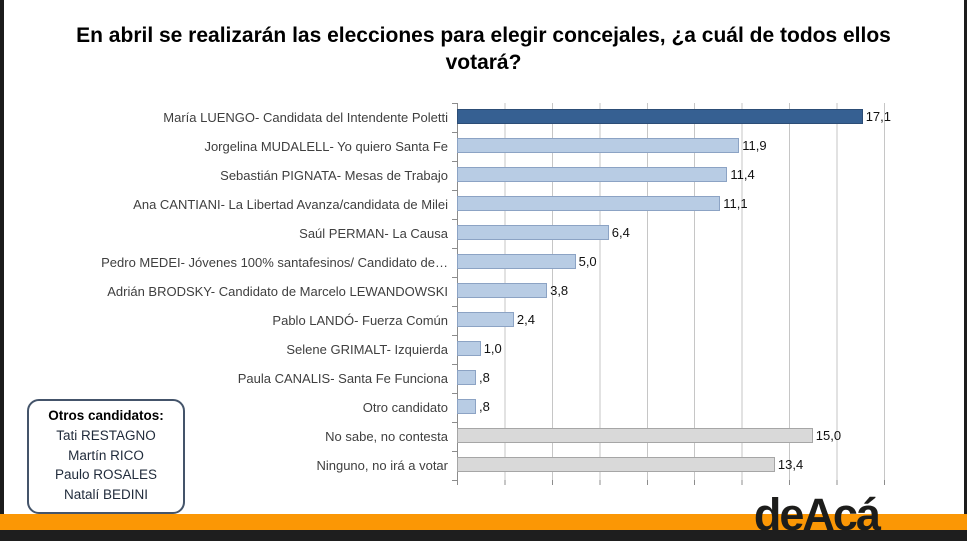 This screenshot has width=967, height=541. Describe the element at coordinates (559, 290) in the screenshot. I see `bar-value-label: 3,8` at that location.